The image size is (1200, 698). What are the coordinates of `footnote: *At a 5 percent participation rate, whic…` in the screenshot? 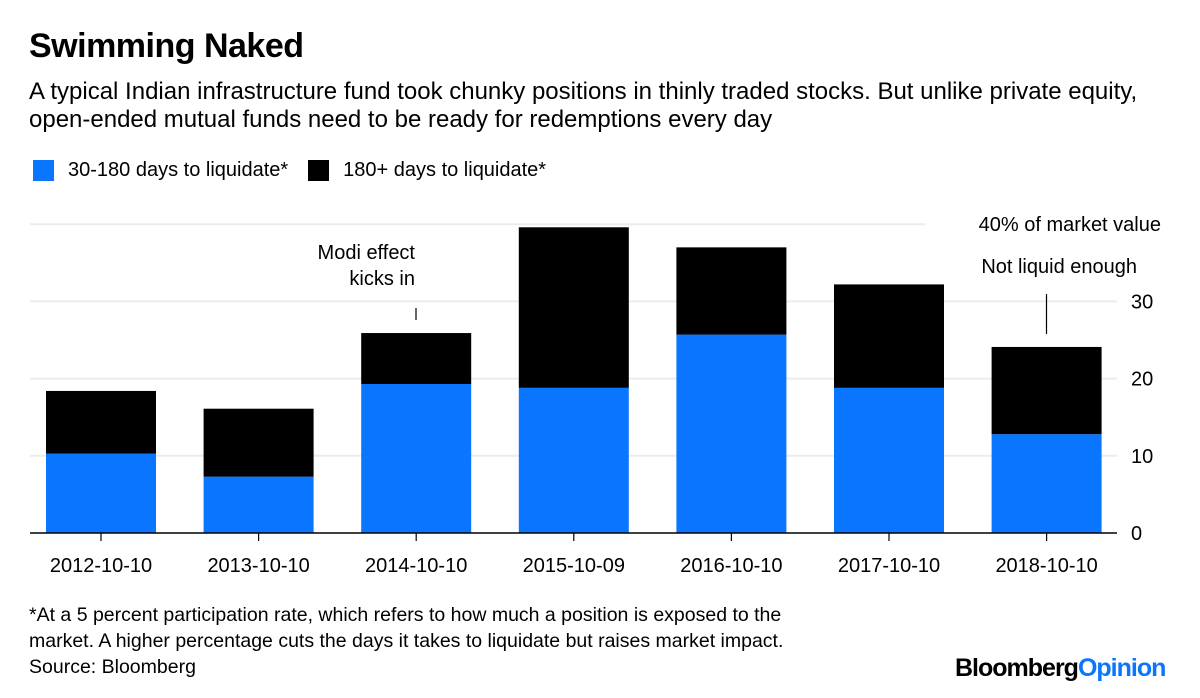 It's located at (529, 641).